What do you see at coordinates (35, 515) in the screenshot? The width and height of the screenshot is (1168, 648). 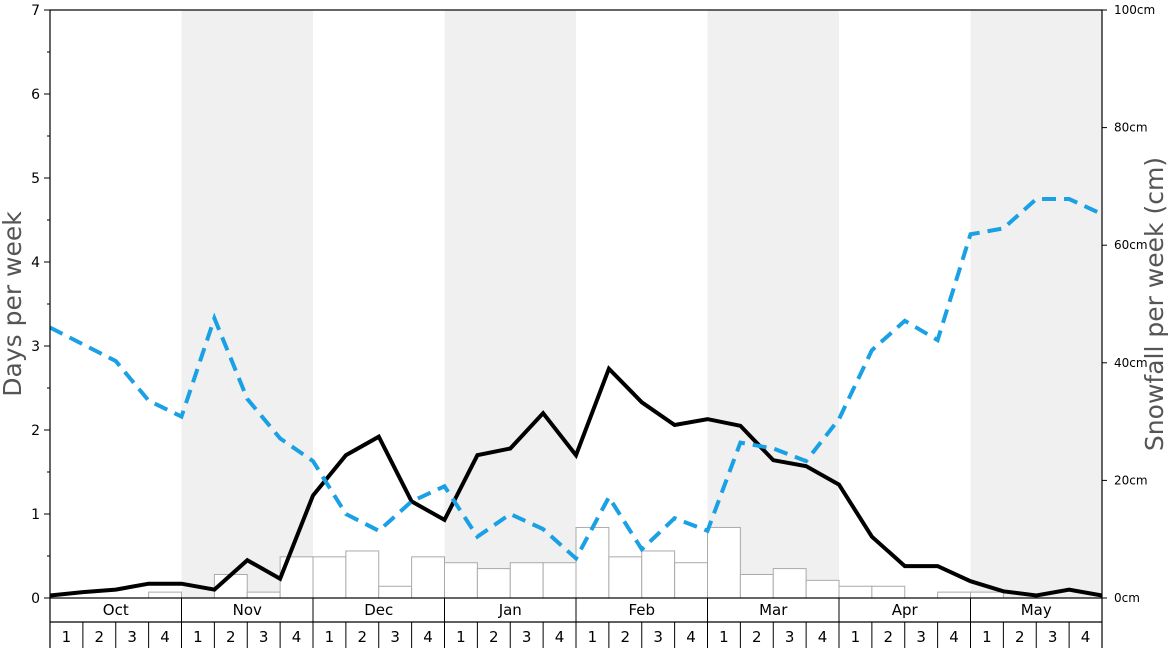 I see `left-tick-label: 1` at bounding box center [35, 515].